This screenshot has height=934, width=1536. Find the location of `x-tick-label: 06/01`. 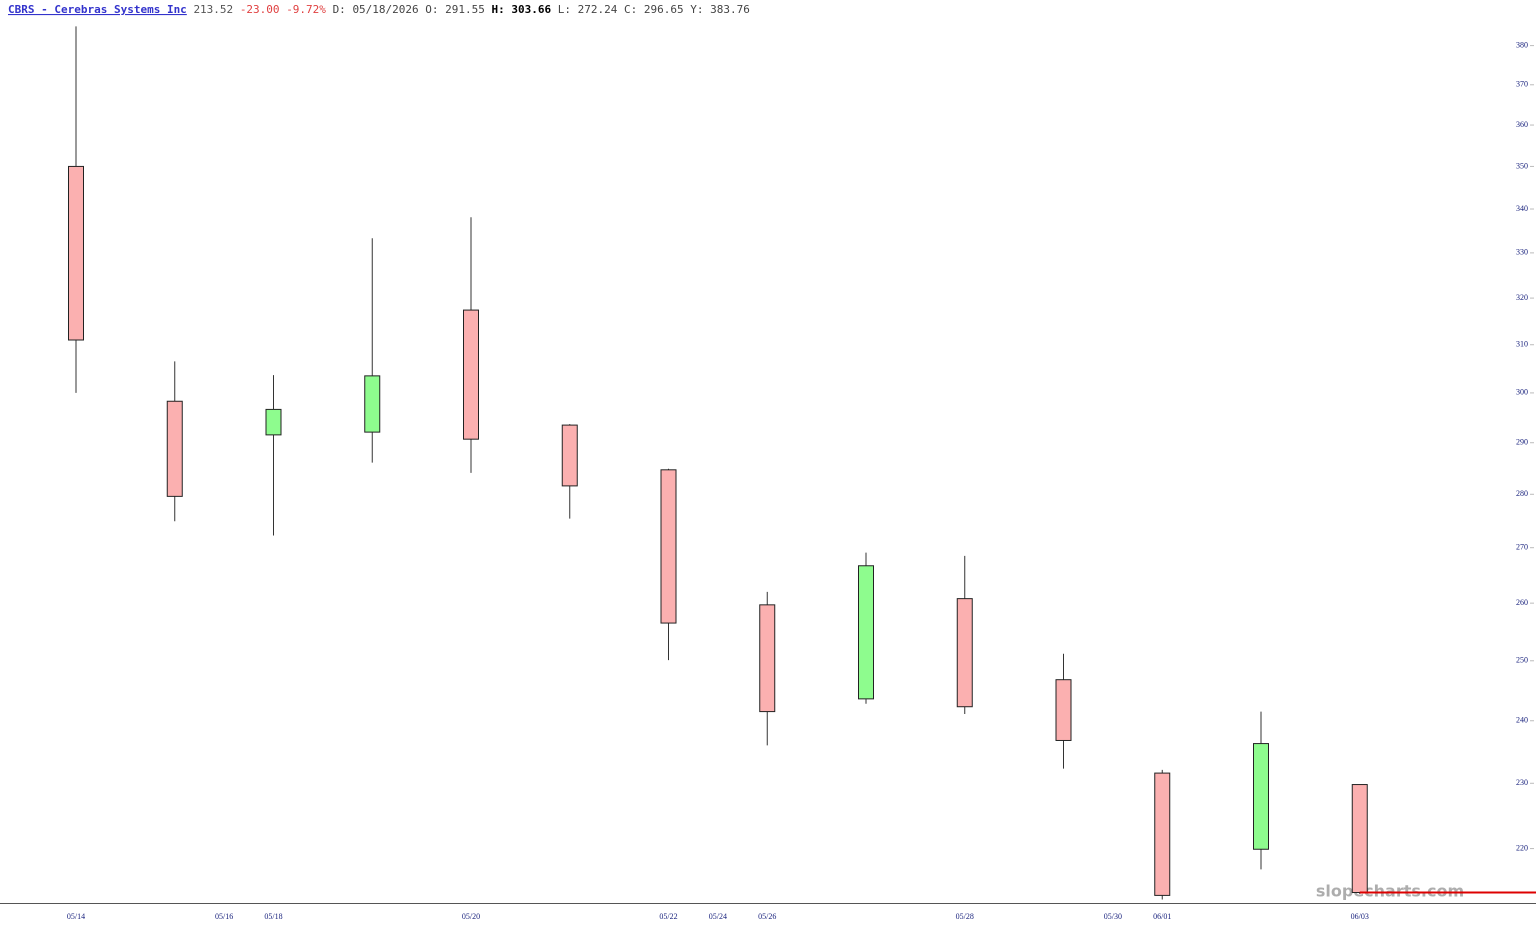

x-tick-label: 06/01 is located at coordinates (1162, 916).